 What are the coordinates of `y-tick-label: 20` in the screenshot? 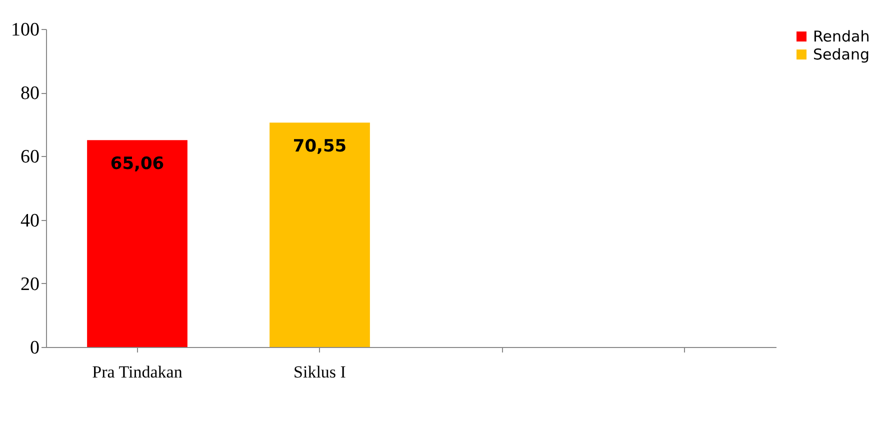 It's located at (30, 284).